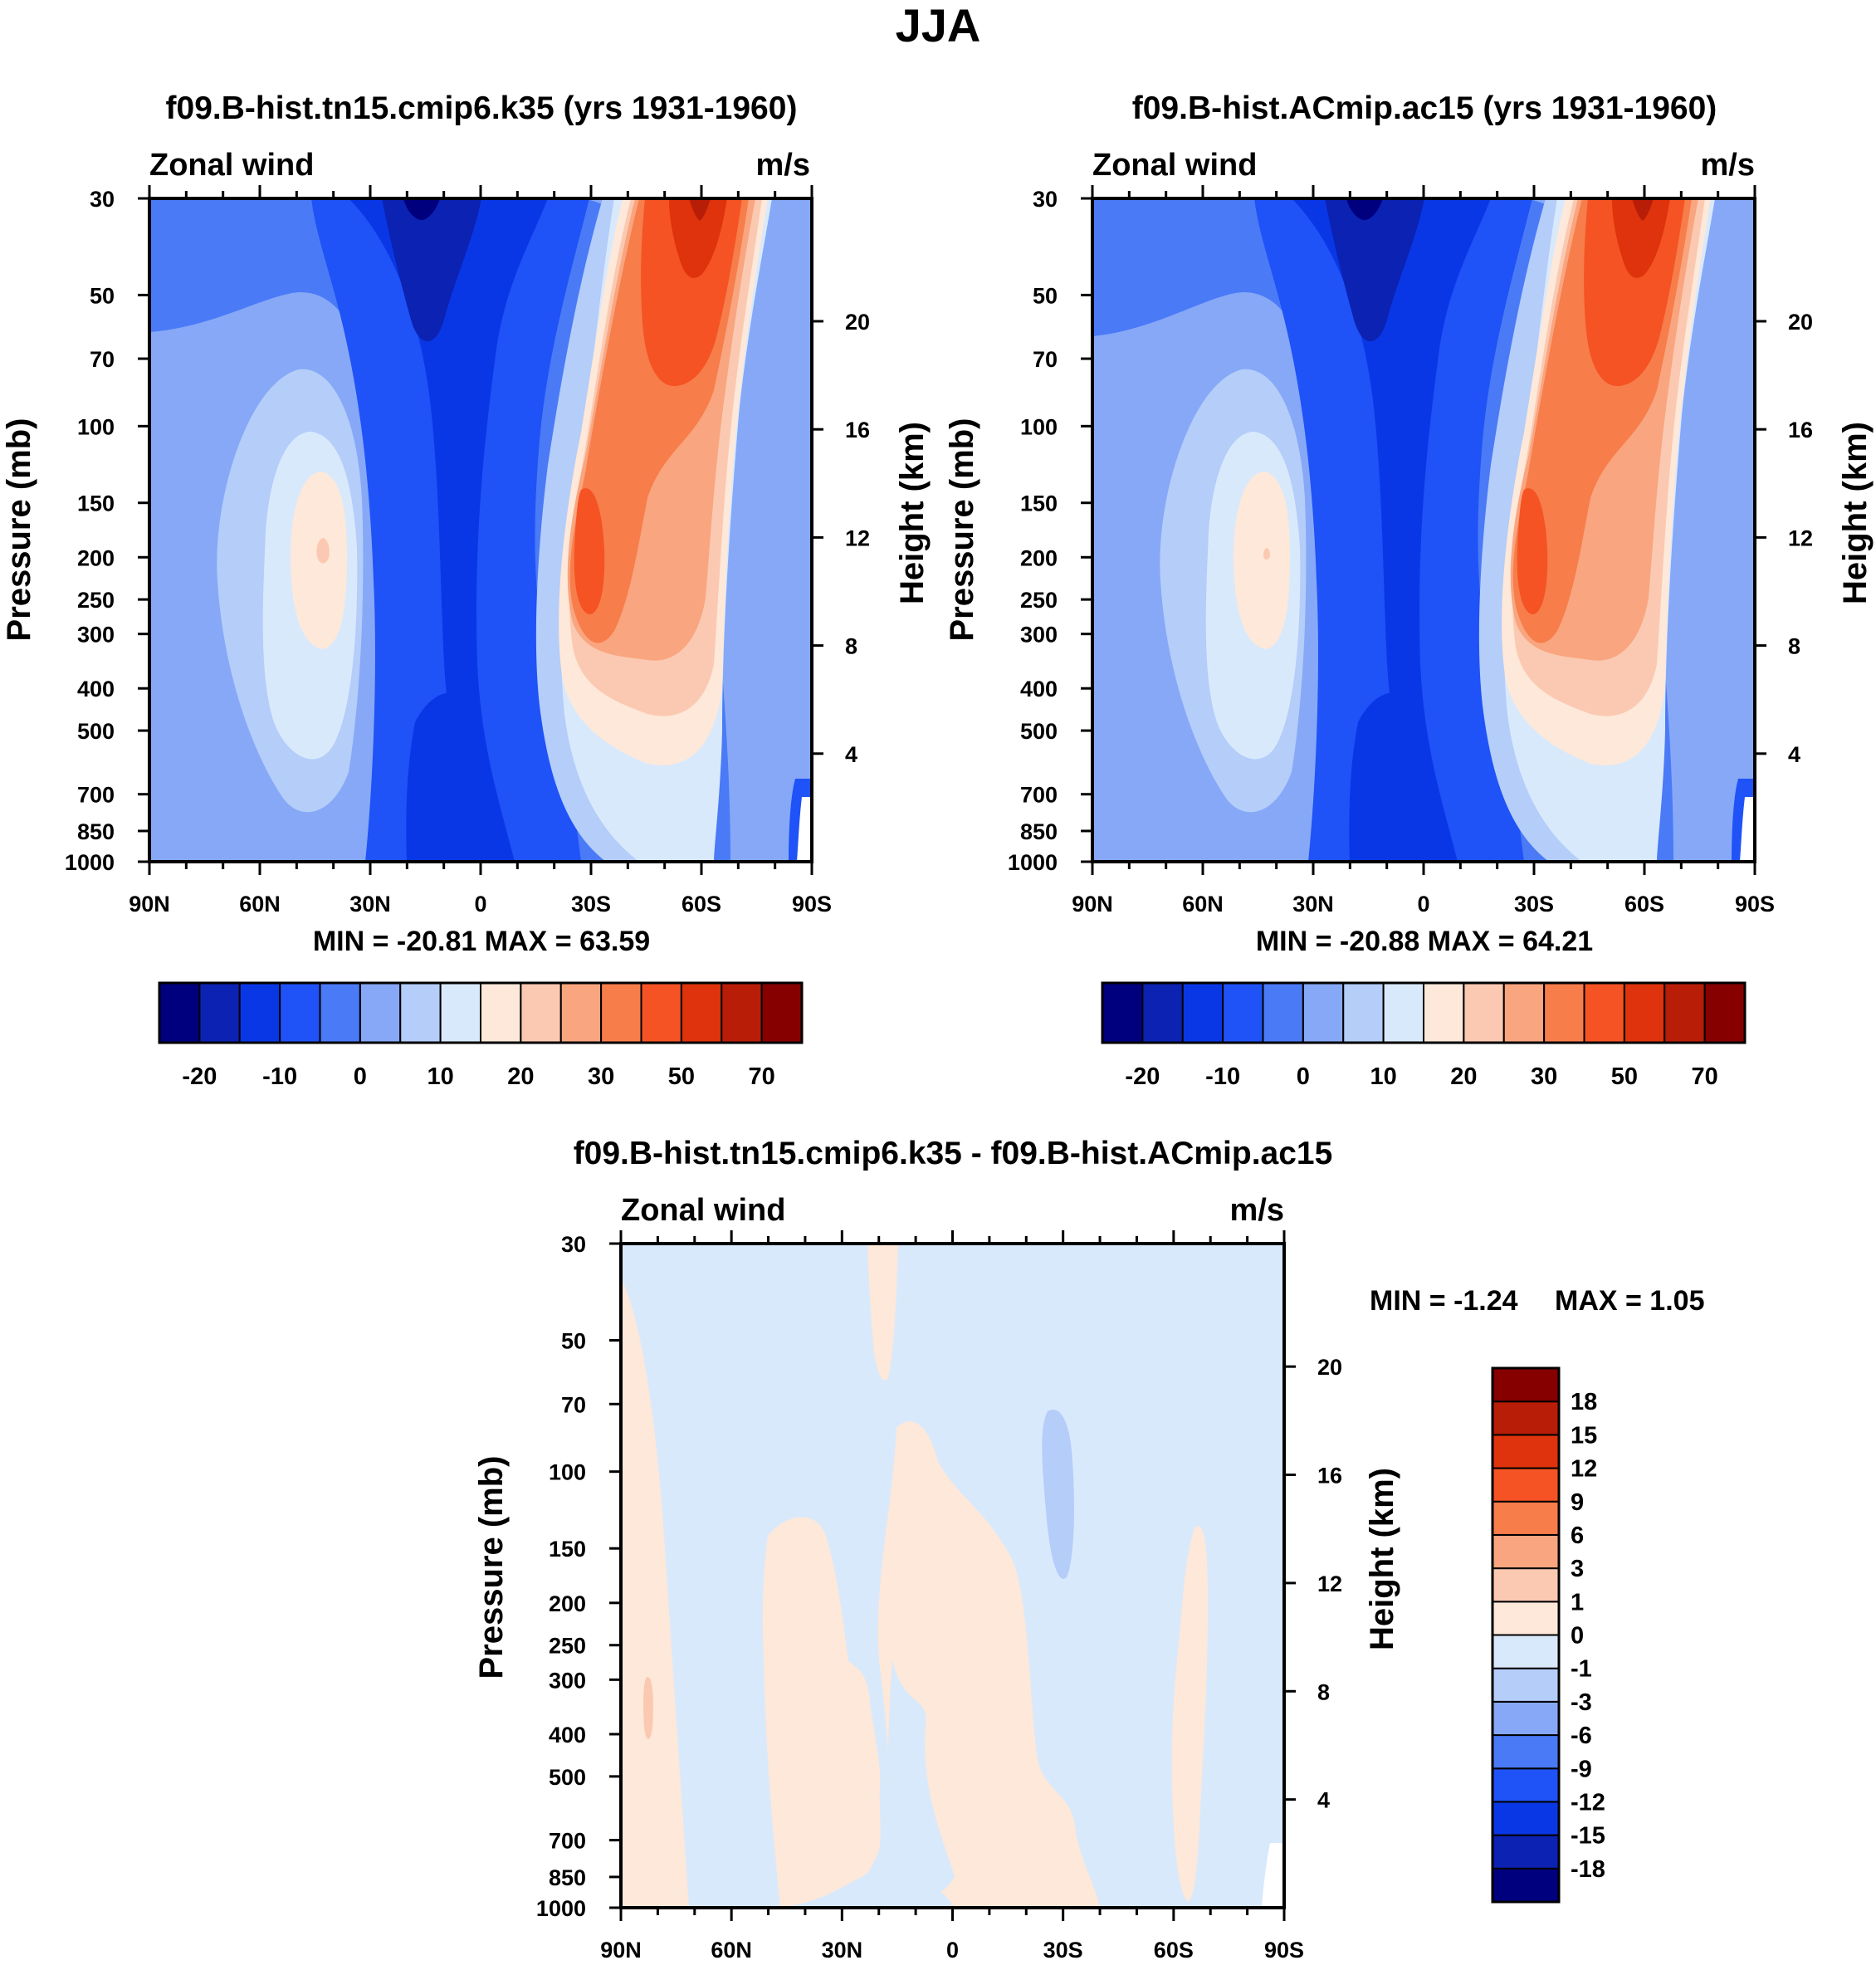  I want to click on y-tick-label: 100, so click(1039, 426).